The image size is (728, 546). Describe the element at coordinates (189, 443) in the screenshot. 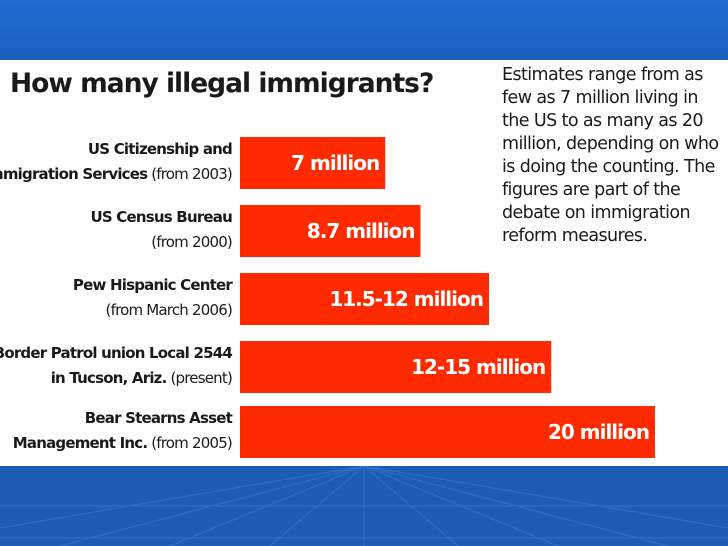

I see `category-date: (from 2005)` at that location.